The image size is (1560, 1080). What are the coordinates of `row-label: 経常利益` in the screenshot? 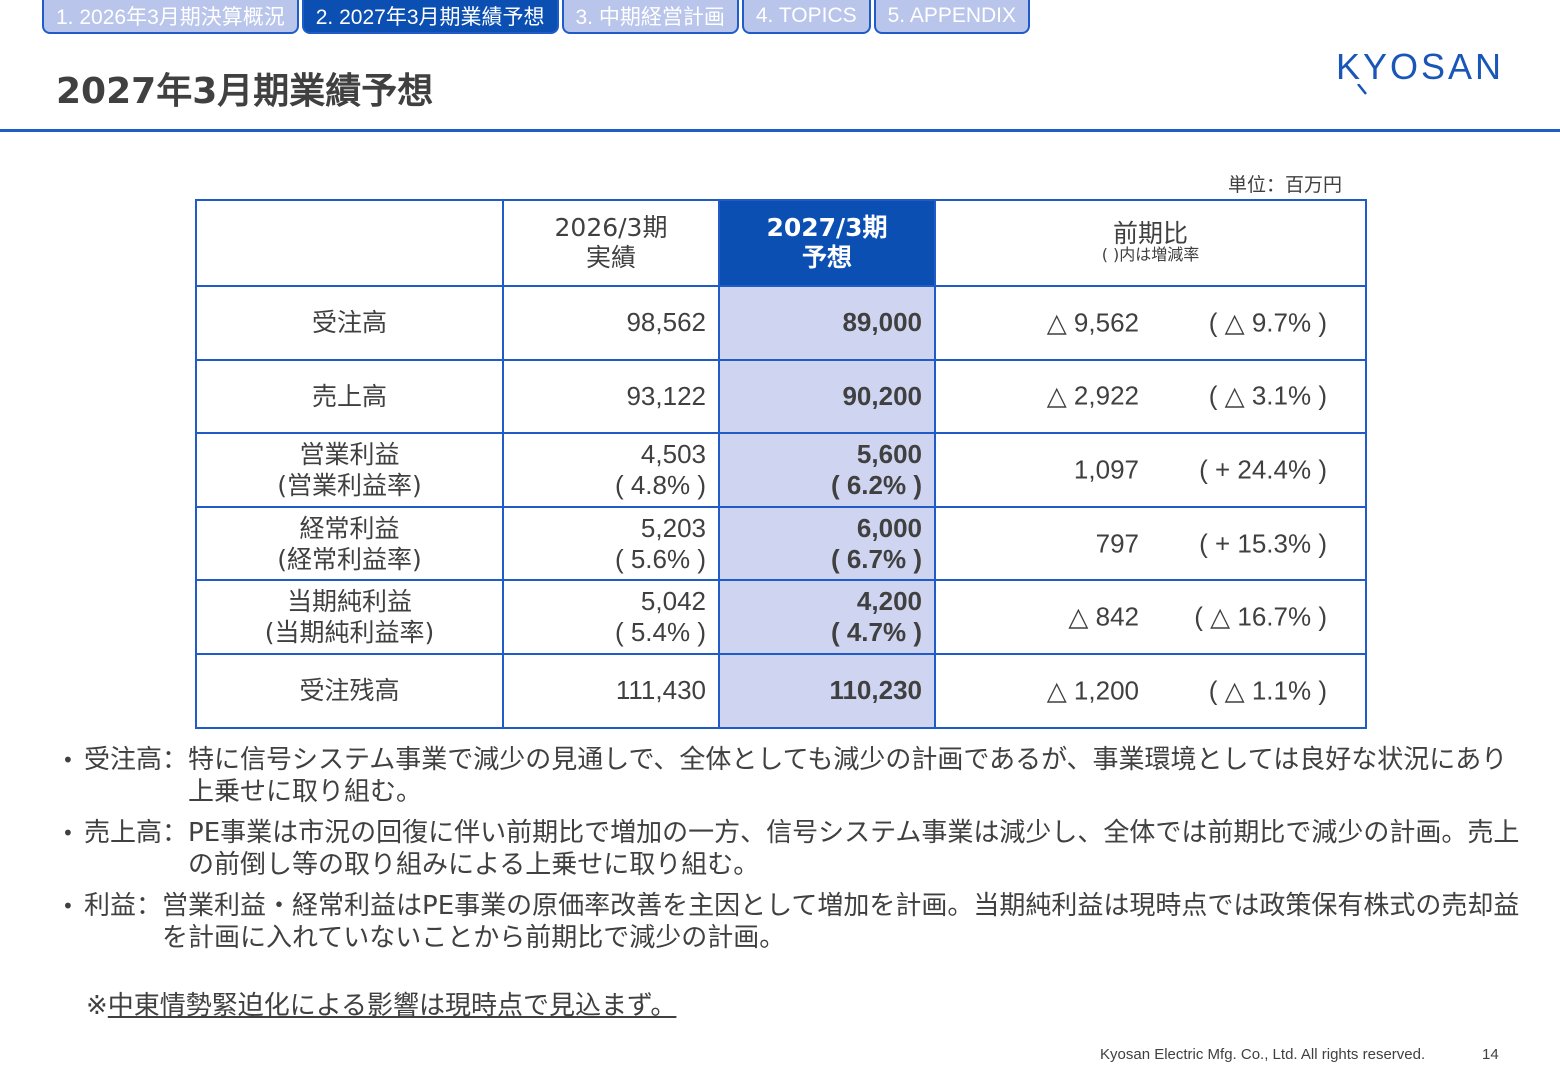 It's located at (349, 528).